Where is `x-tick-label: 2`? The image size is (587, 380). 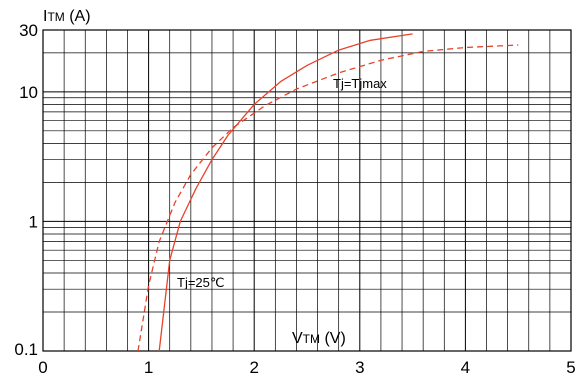 x-tick-label: 2 is located at coordinates (253, 367).